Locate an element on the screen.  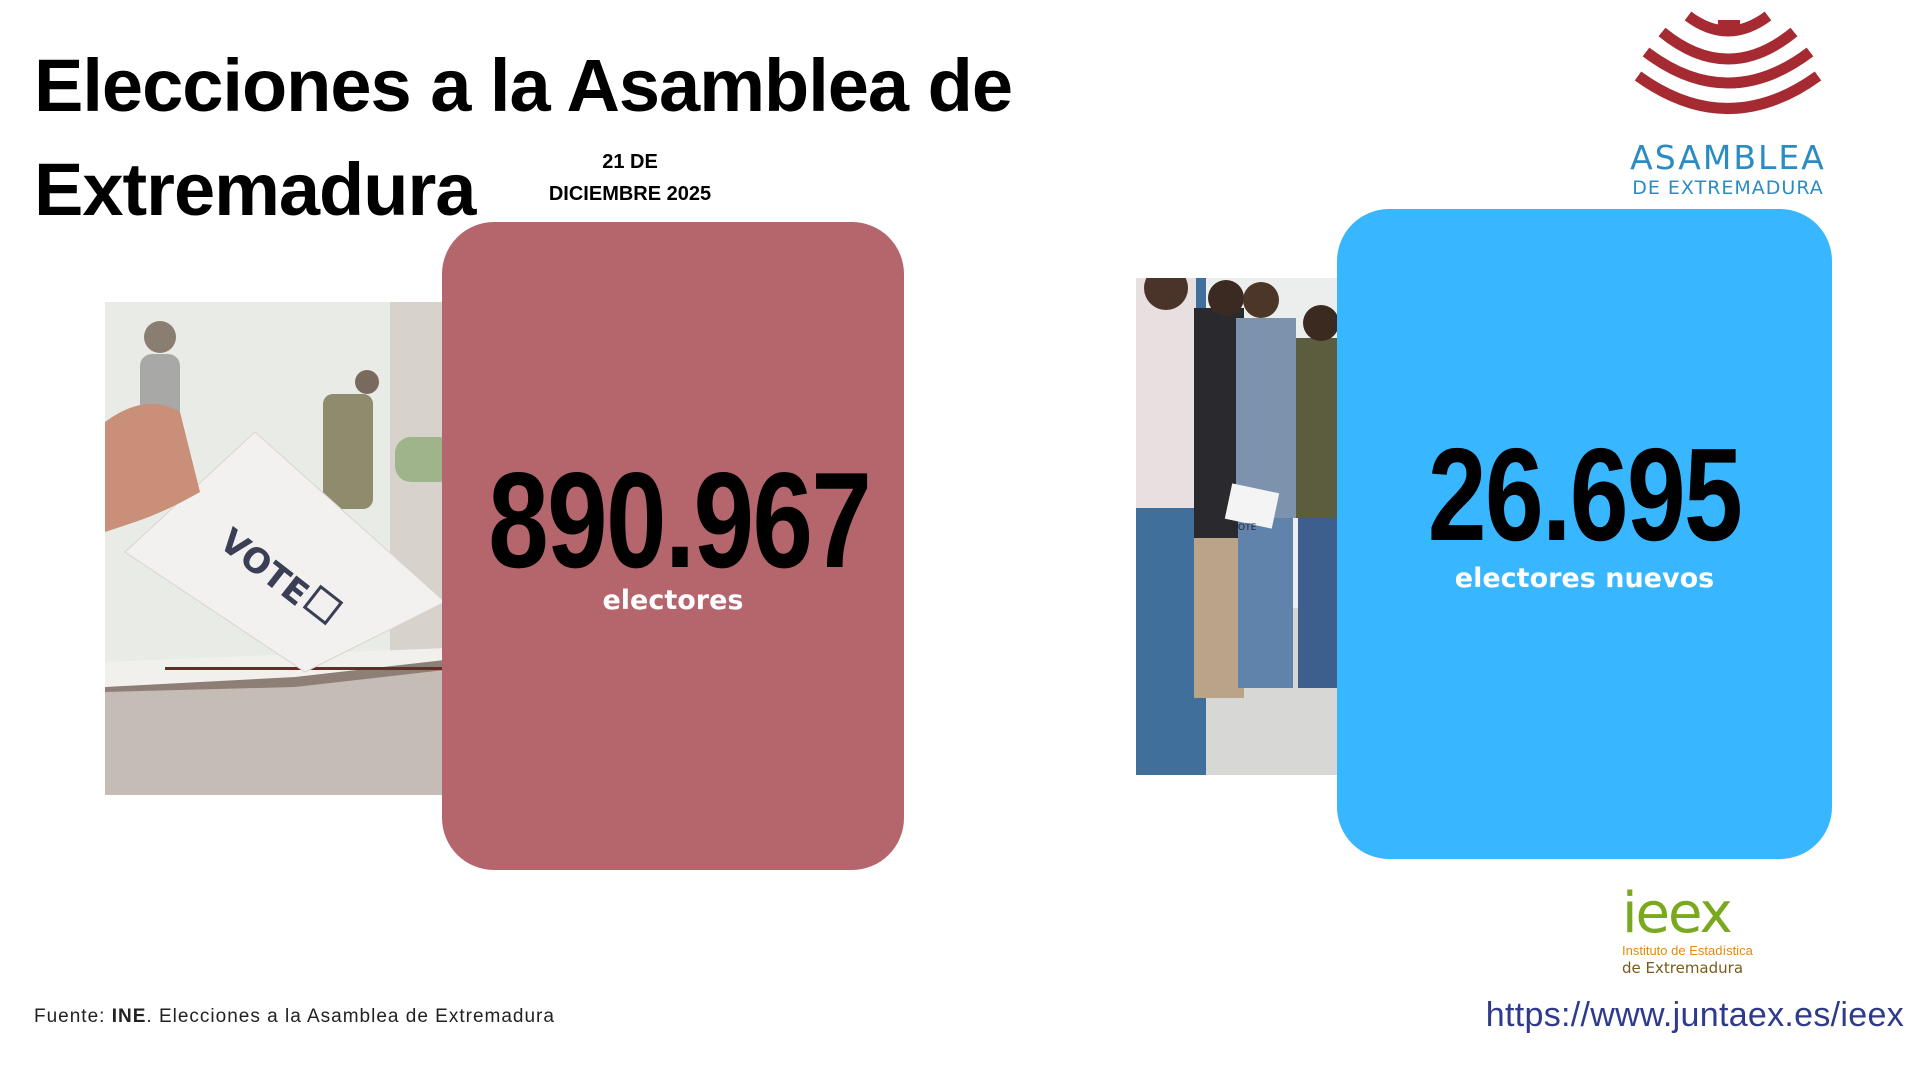
asamblea-logo: ASAMBLEA DE EXTREMADURA is located at coordinates (1728, 105).